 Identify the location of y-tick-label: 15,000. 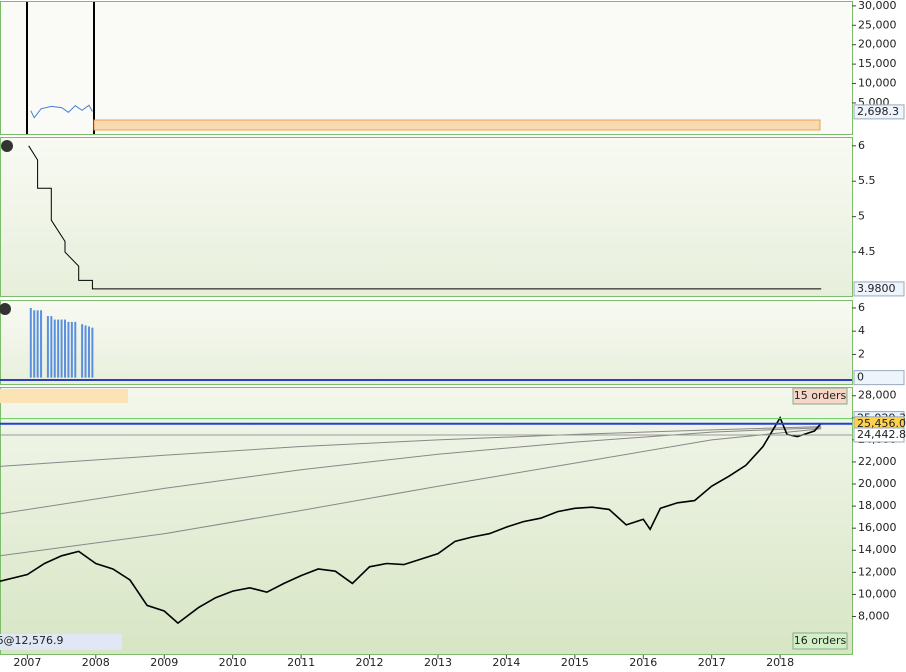
(877, 63).